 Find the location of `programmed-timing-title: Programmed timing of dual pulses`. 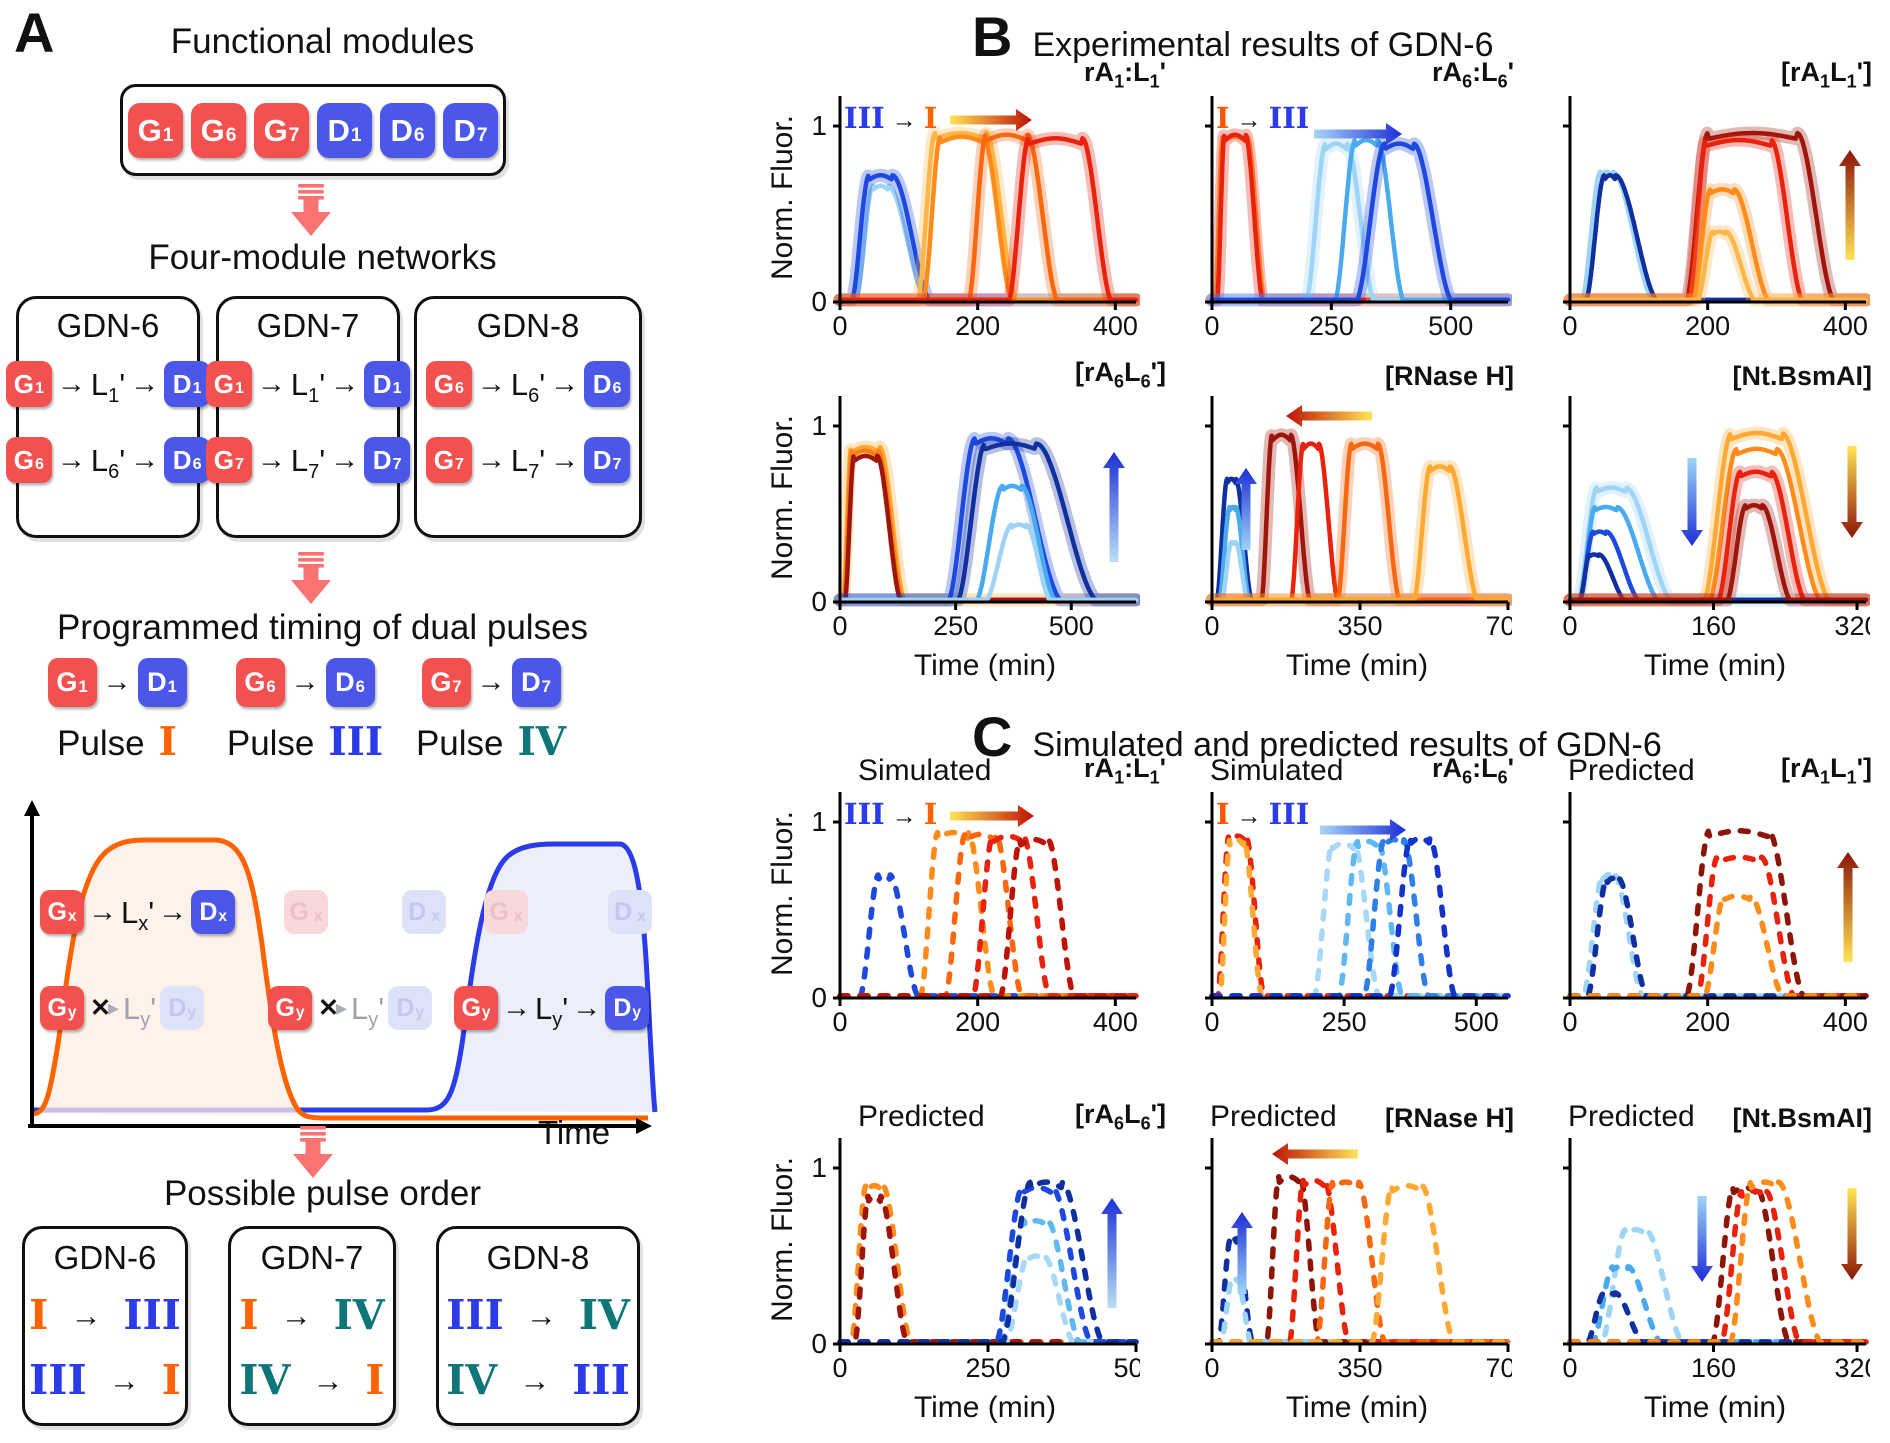

programmed-timing-title: Programmed timing of dual pulses is located at coordinates (322, 627).